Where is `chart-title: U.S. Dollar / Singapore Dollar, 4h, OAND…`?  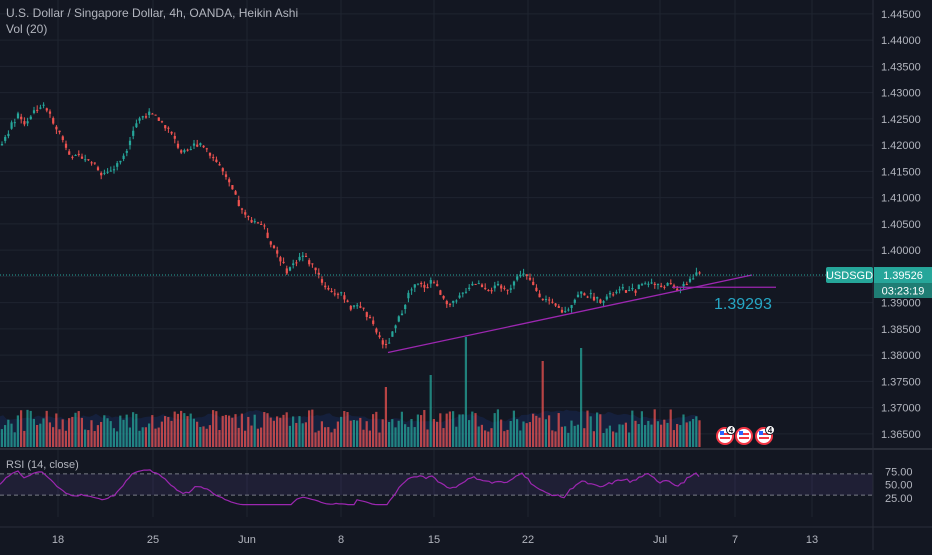 chart-title: U.S. Dollar / Singapore Dollar, 4h, OAND… is located at coordinates (152, 13).